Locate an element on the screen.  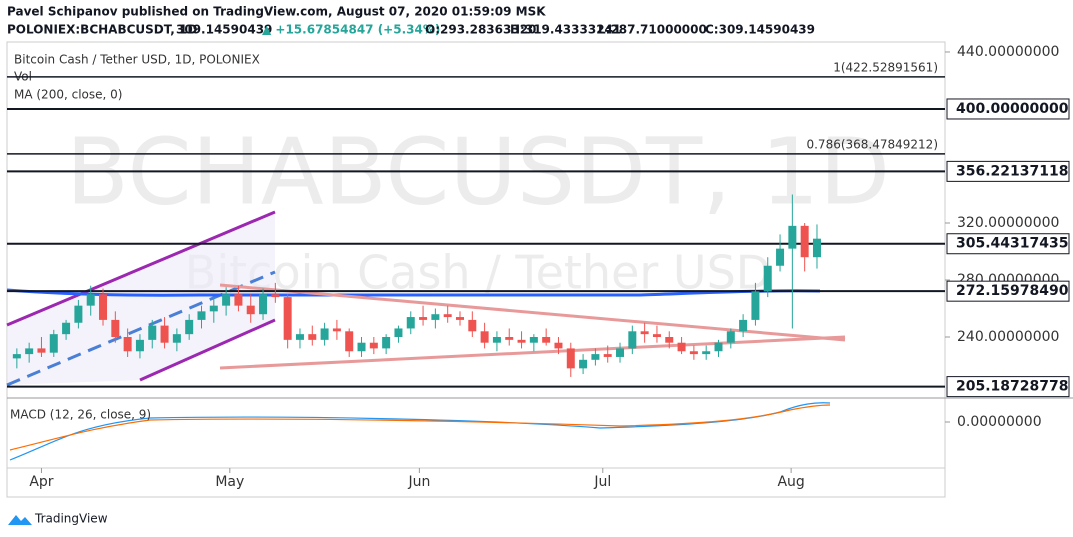
channel-top is located at coordinates (141, 268).